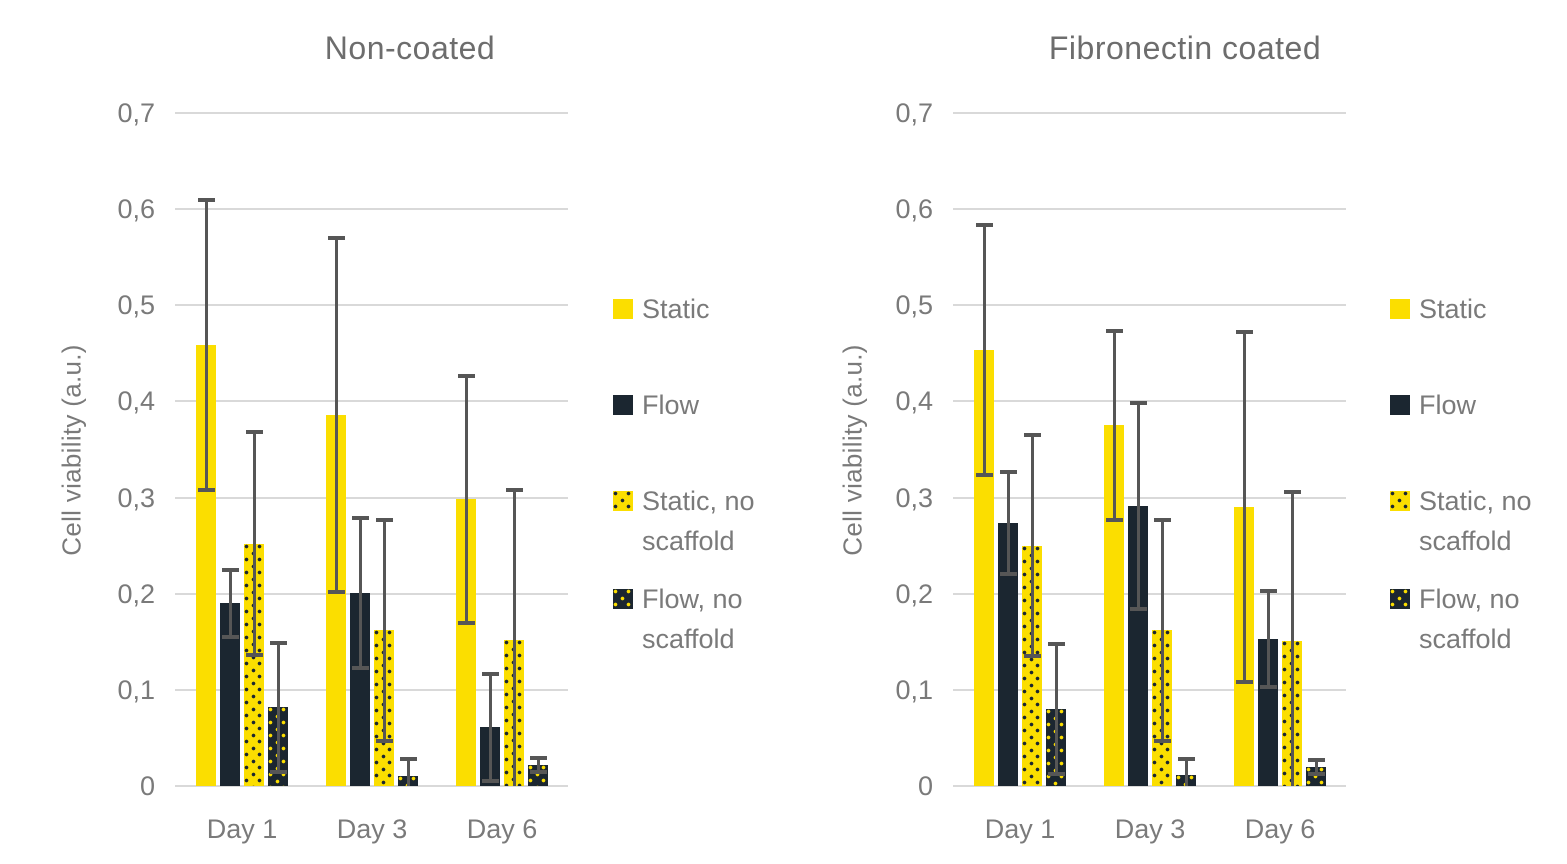 The height and width of the screenshot is (864, 1567). I want to click on y-axis-tick-label: 0,5, so click(914, 305).